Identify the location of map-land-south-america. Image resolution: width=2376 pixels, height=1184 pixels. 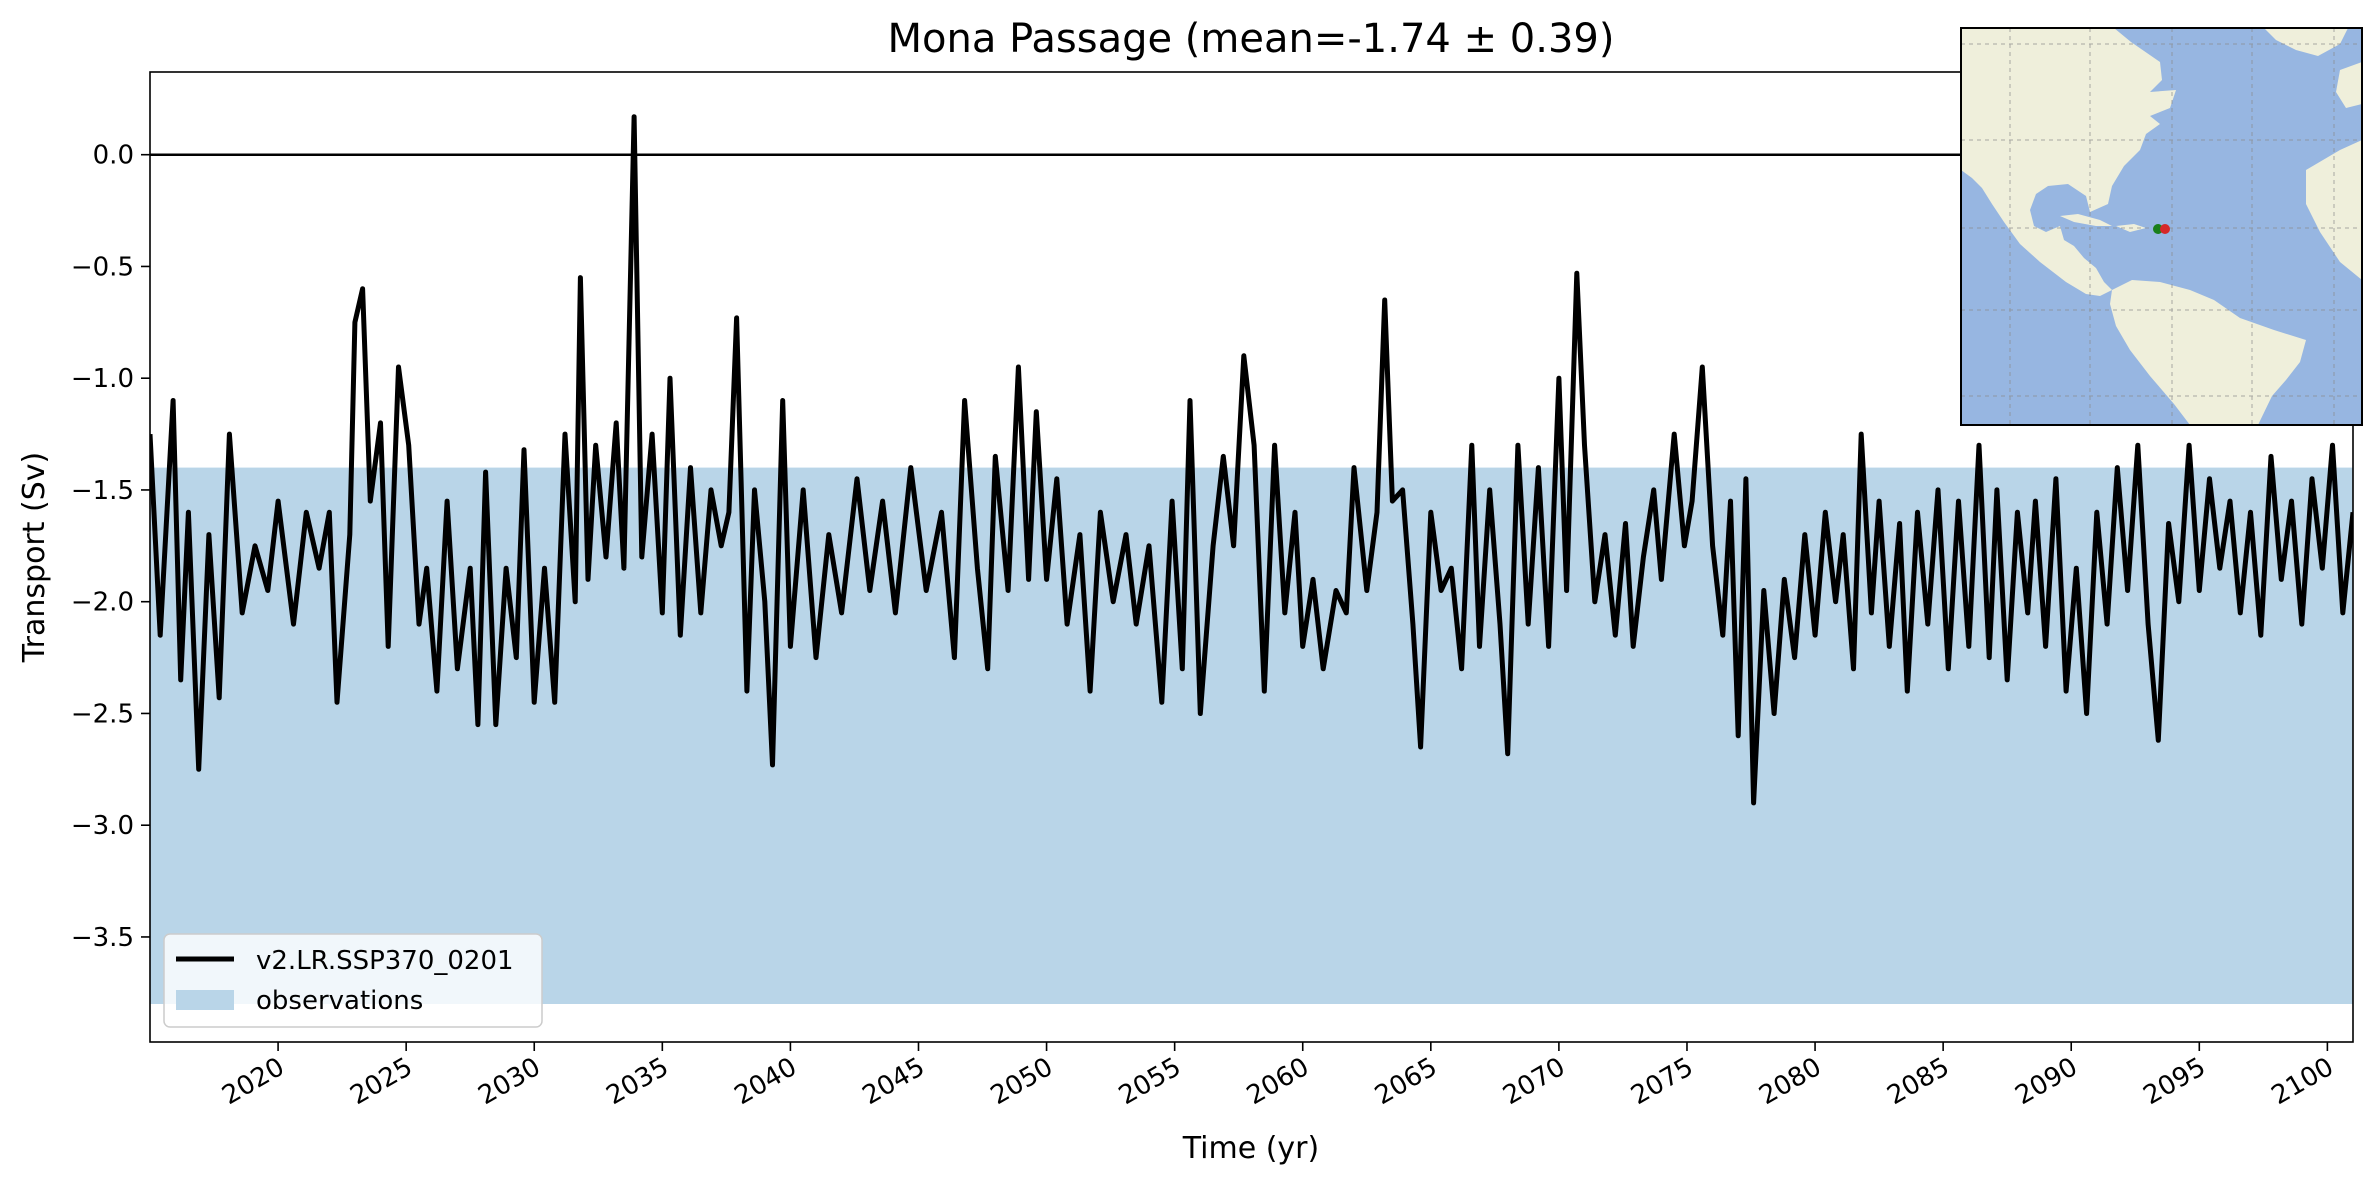
(2208, 352).